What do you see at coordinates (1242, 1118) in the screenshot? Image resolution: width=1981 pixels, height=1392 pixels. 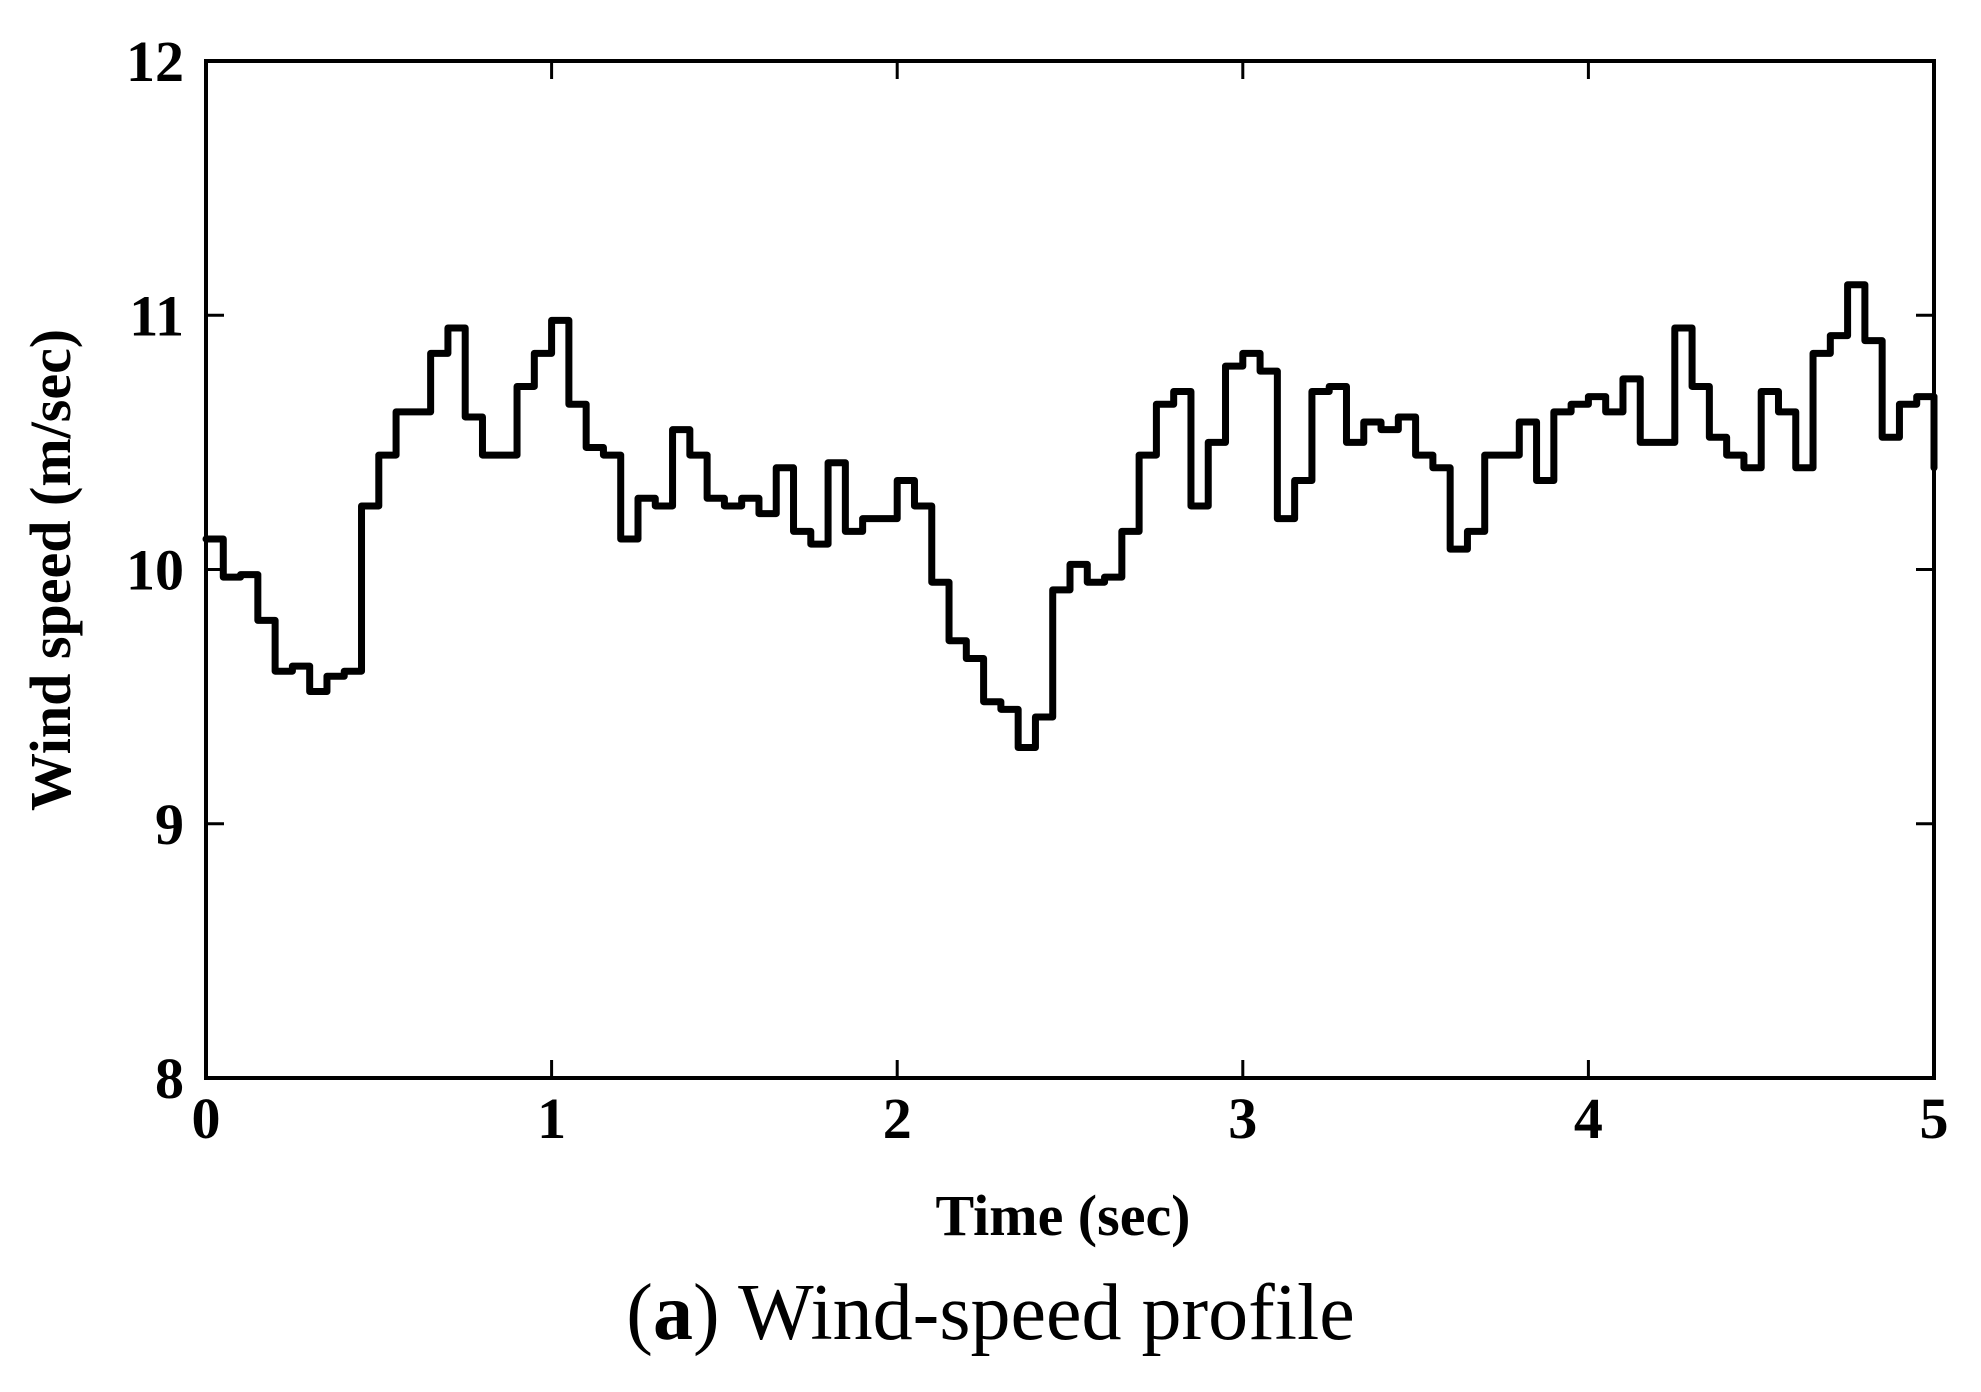 I see `x-tick-label: 3` at bounding box center [1242, 1118].